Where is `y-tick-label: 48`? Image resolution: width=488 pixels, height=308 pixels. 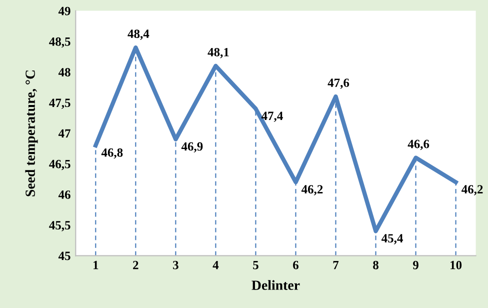
y-tick-label: 48 is located at coordinates (64, 72).